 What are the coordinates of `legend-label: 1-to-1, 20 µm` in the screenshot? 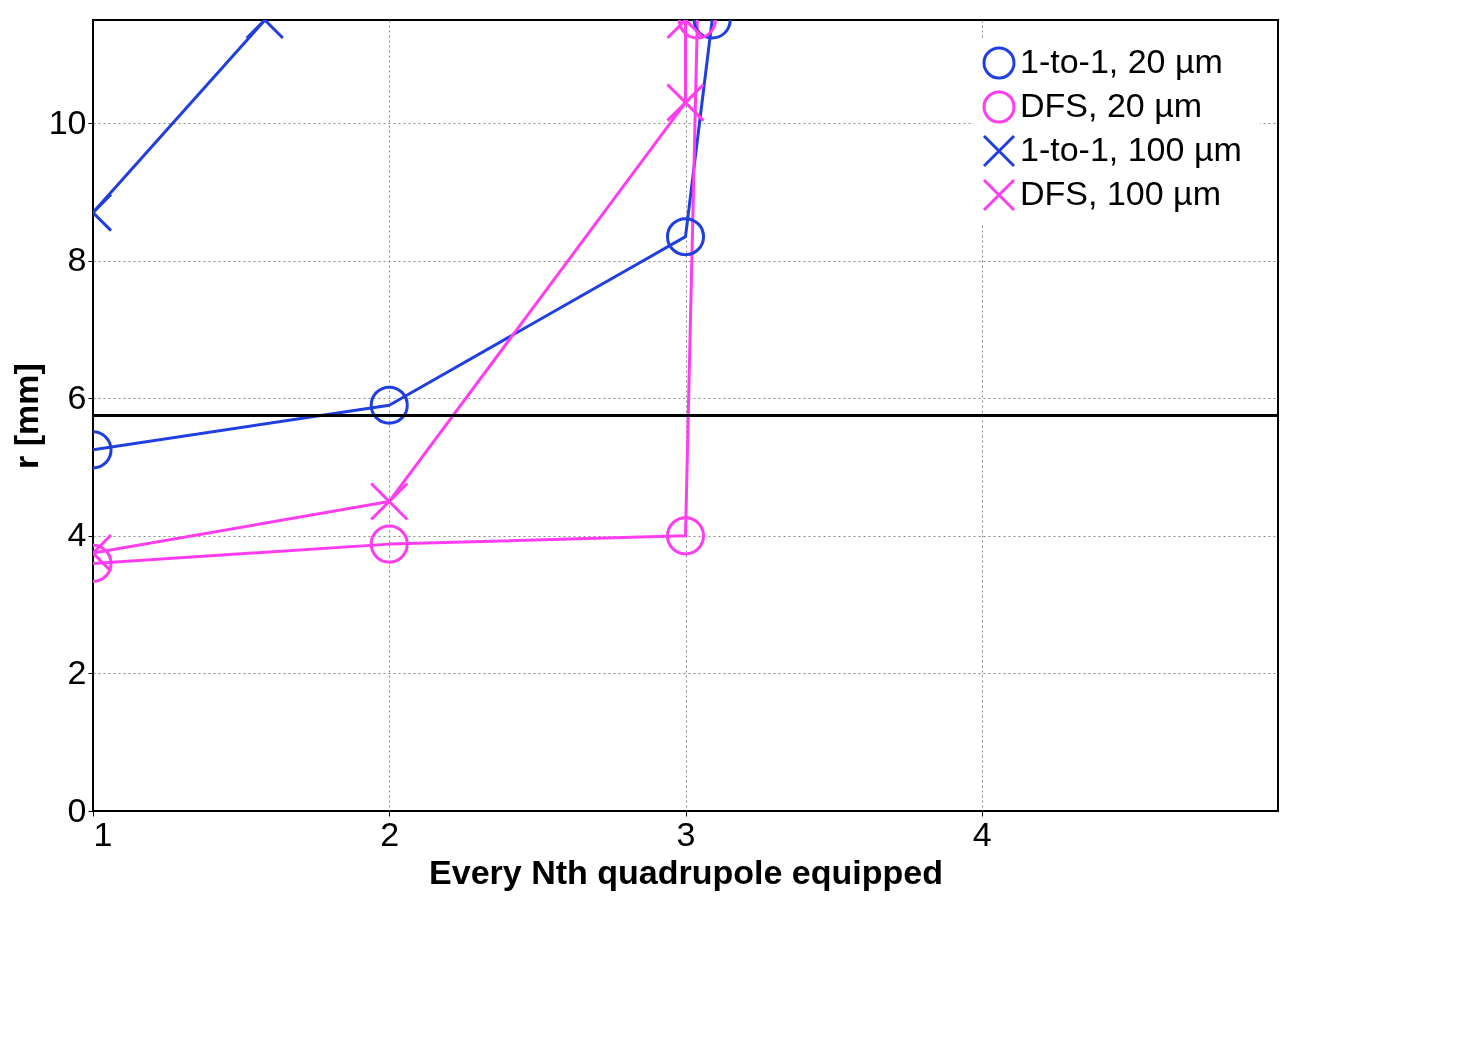 It's located at (1121, 61).